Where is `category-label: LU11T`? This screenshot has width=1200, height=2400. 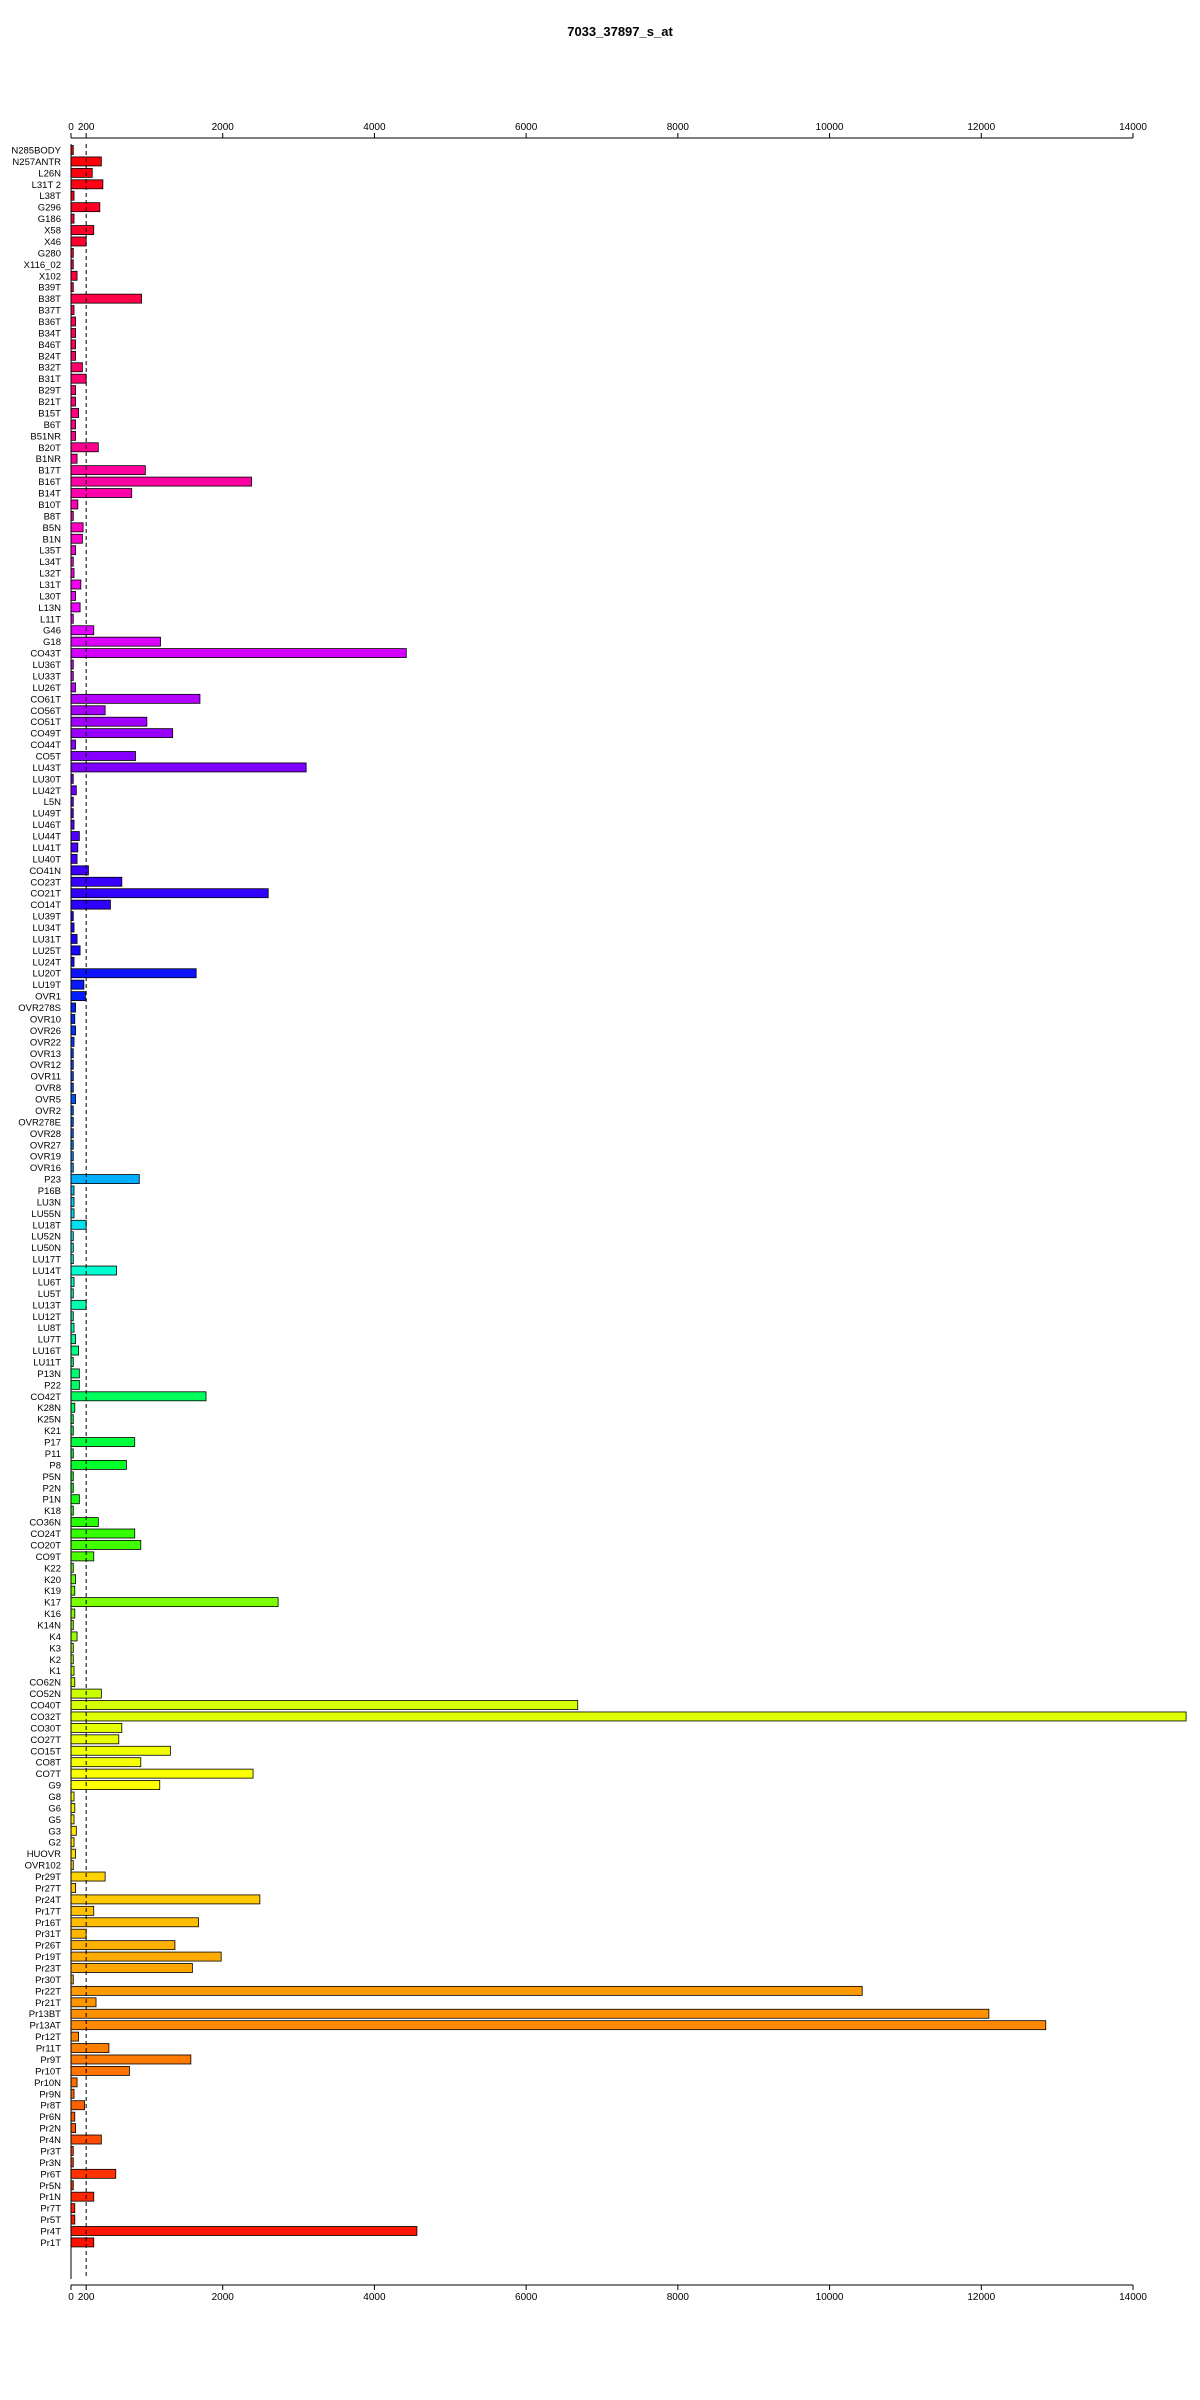
category-label: LU11T is located at coordinates (47, 1363).